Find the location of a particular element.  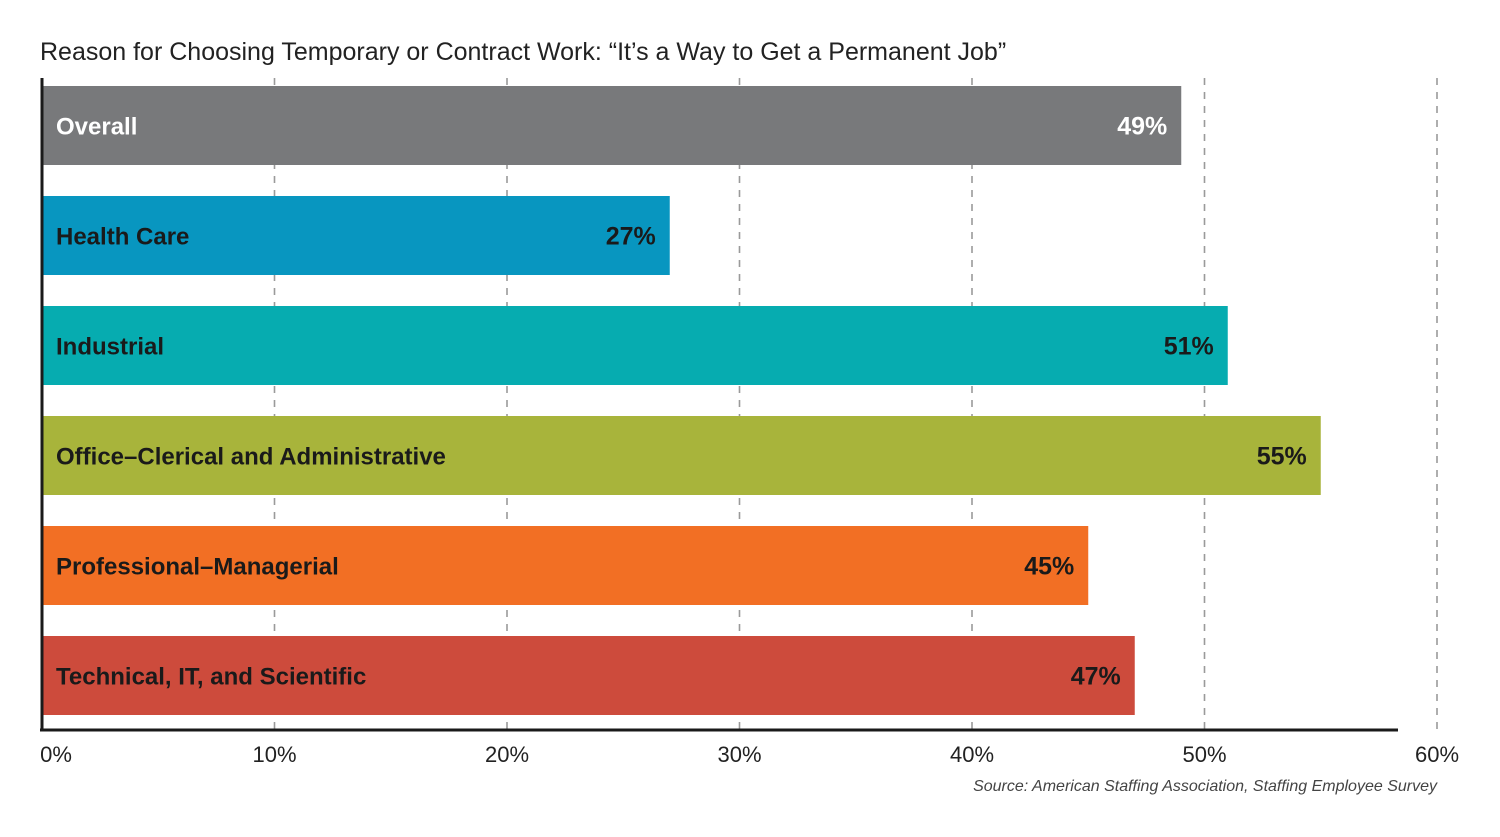

category-label: Office–Clerical and Administrative is located at coordinates (251, 457).